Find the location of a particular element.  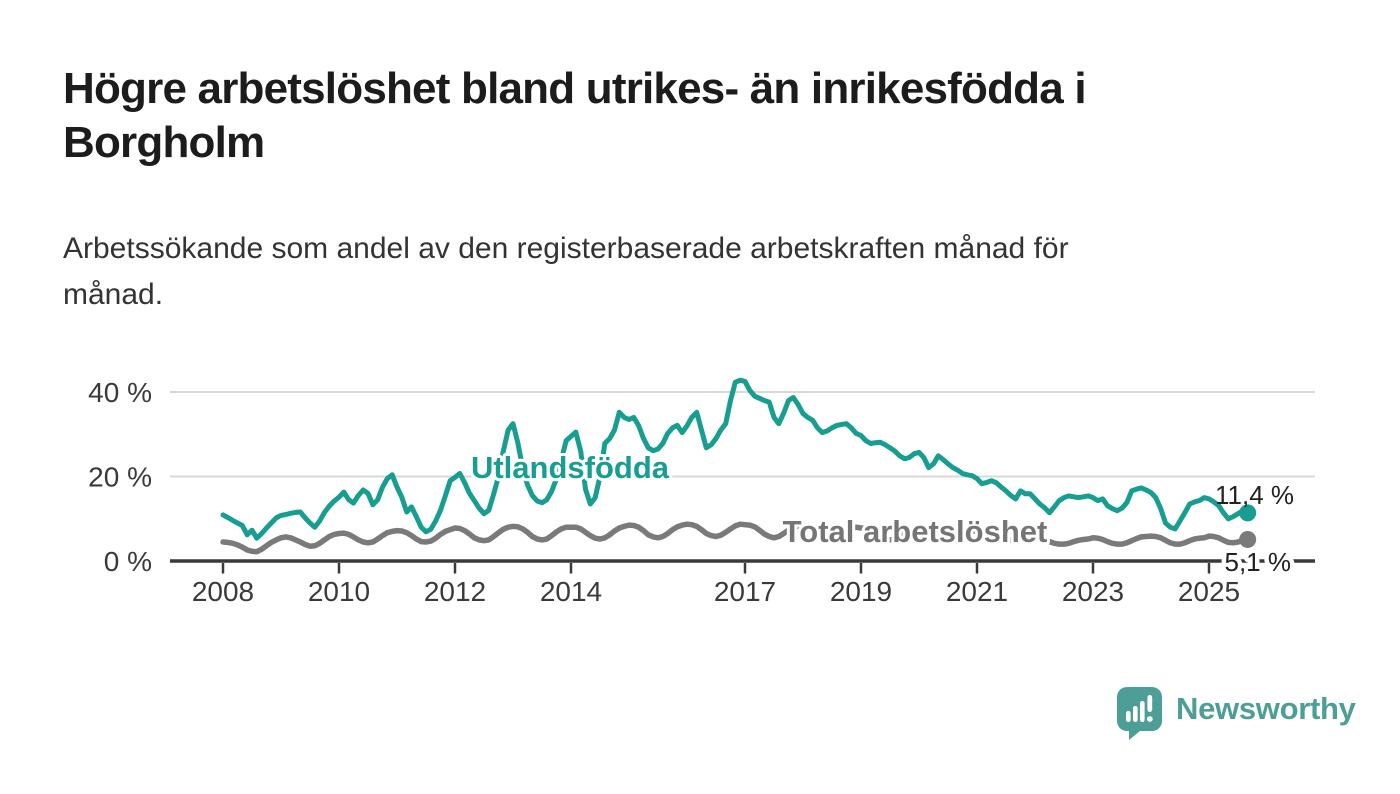

x-tick-label-2021: 2021 is located at coordinates (977, 591).